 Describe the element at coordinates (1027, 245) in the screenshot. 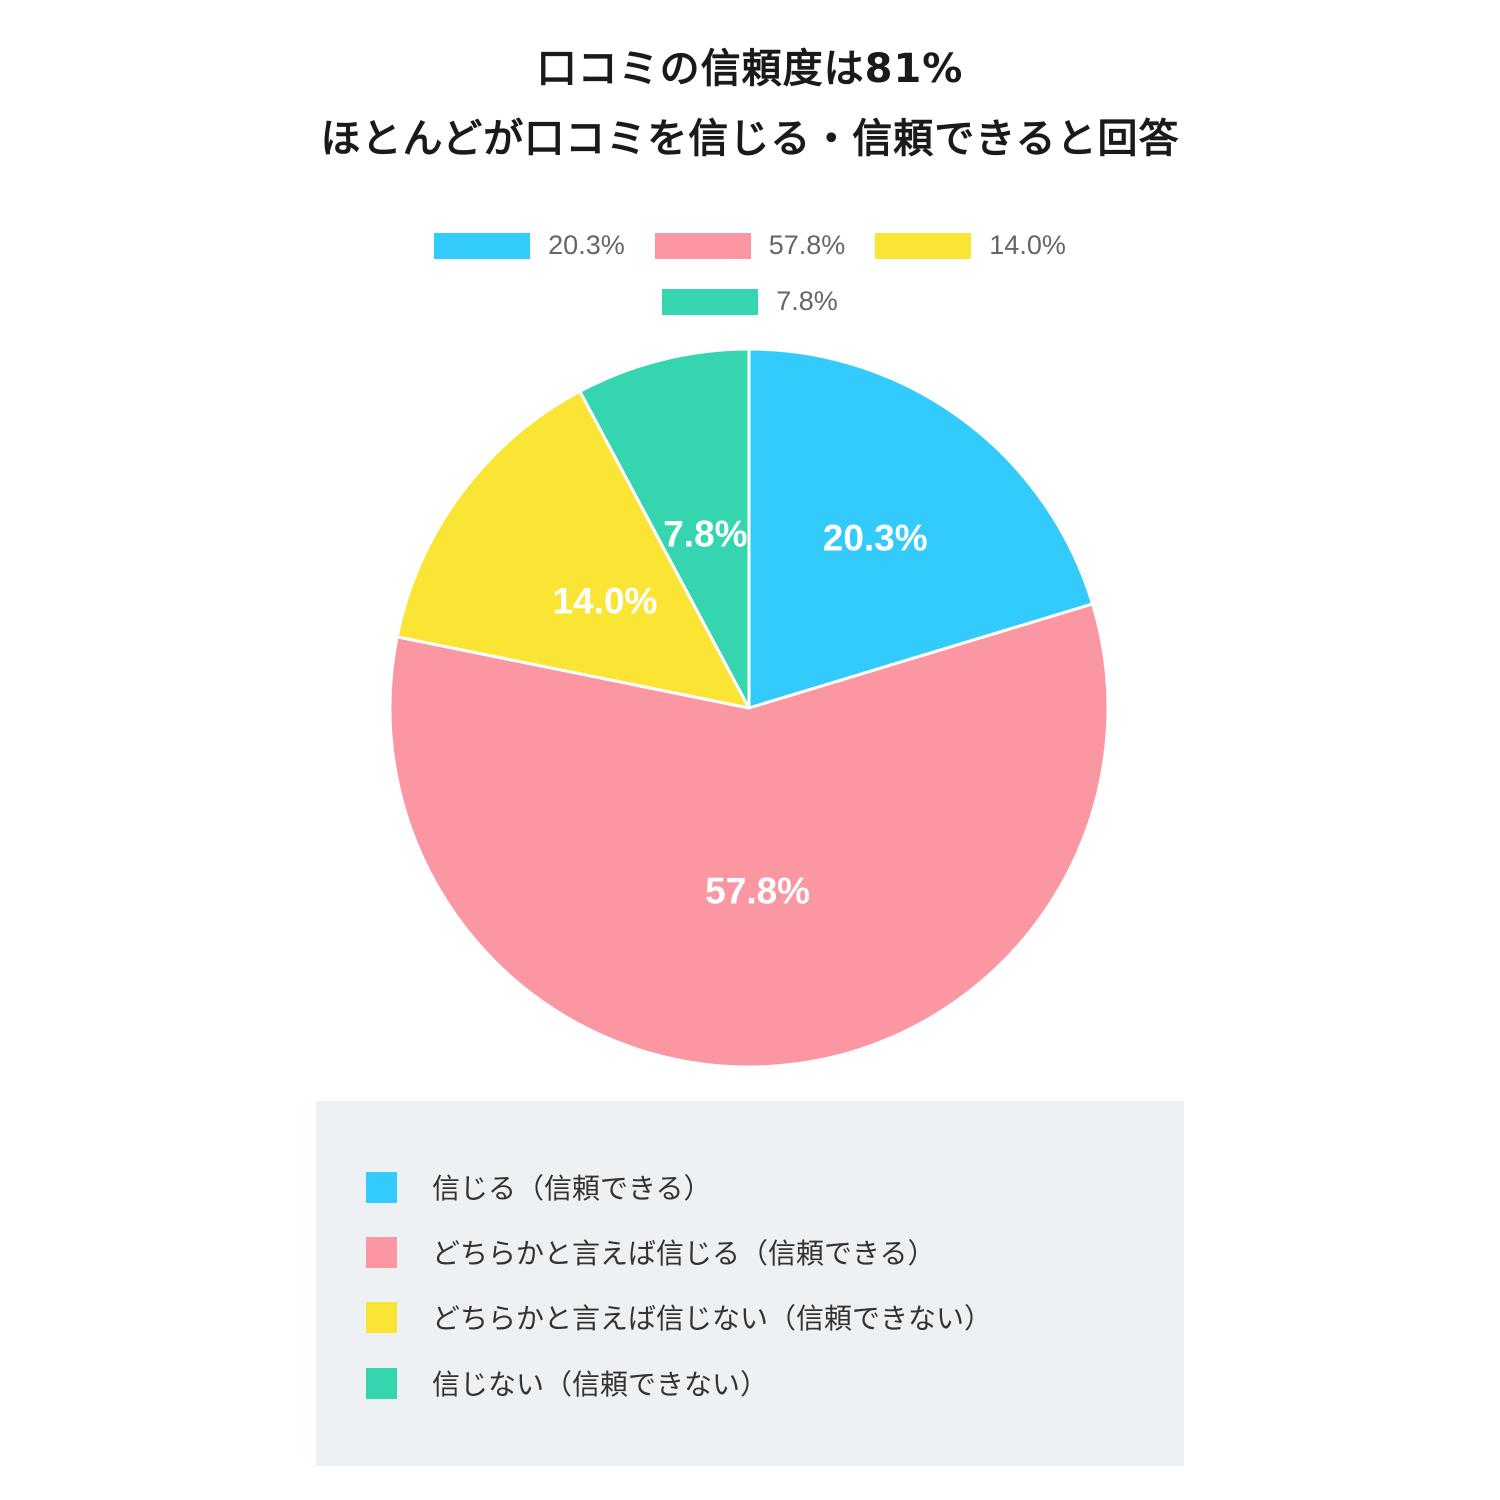

I see `top-legend-label-2: 14.0%` at that location.